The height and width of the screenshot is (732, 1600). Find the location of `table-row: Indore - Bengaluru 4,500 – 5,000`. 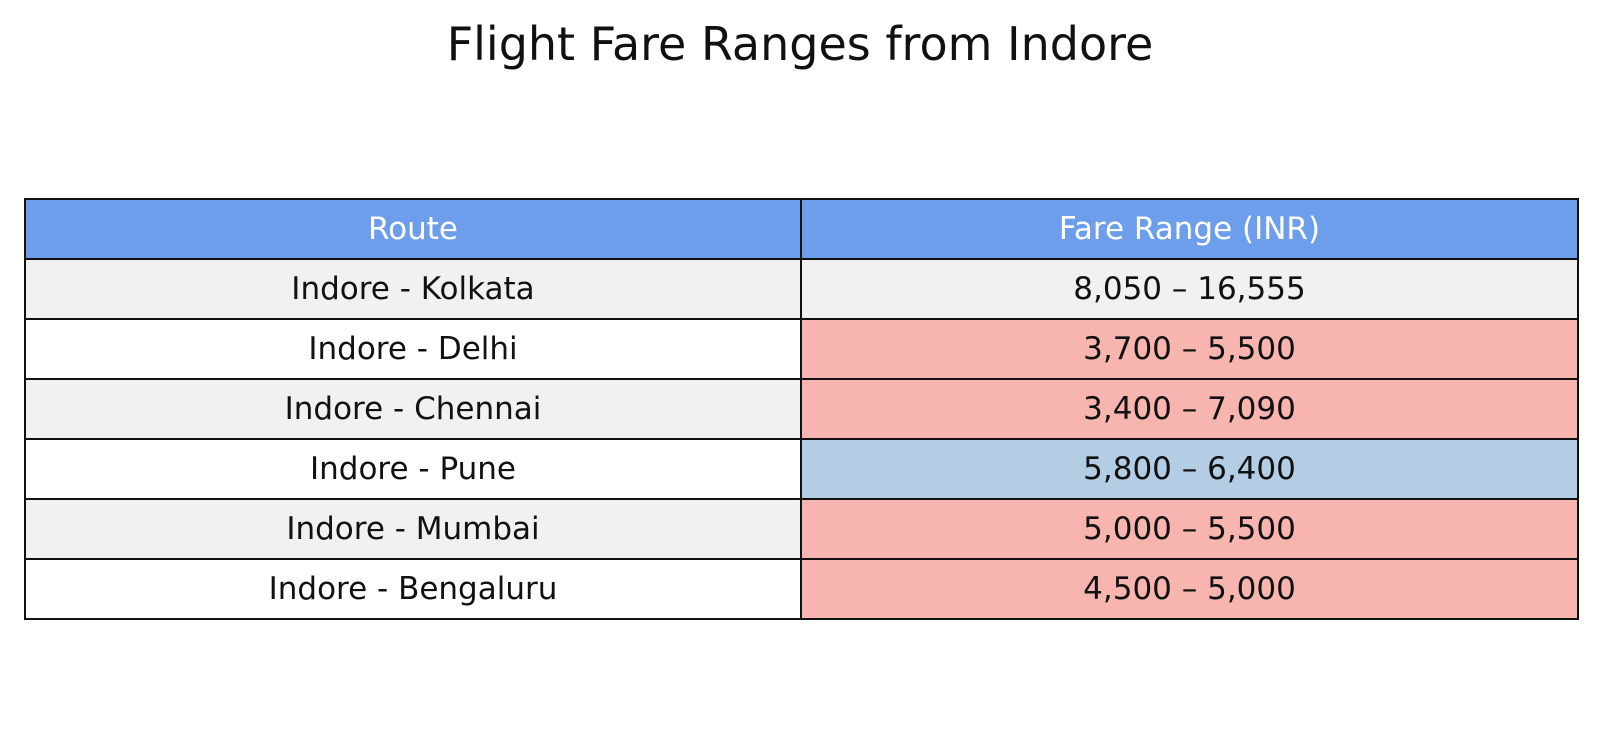

table-row: Indore - Bengaluru 4,500 – 5,000 is located at coordinates (801, 589).